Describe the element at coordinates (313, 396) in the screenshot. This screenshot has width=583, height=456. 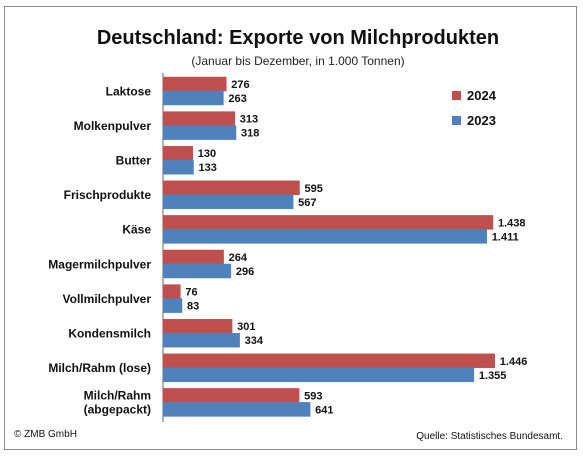
I see `data-label-2024: 593` at that location.